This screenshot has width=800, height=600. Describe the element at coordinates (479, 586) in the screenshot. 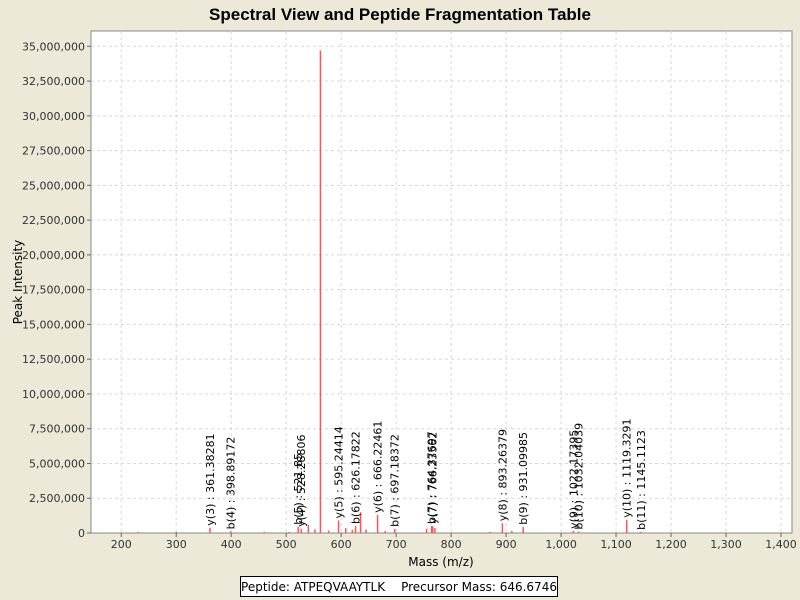

I see `precursor-mass: Precursor Mass: 646.6746` at that location.